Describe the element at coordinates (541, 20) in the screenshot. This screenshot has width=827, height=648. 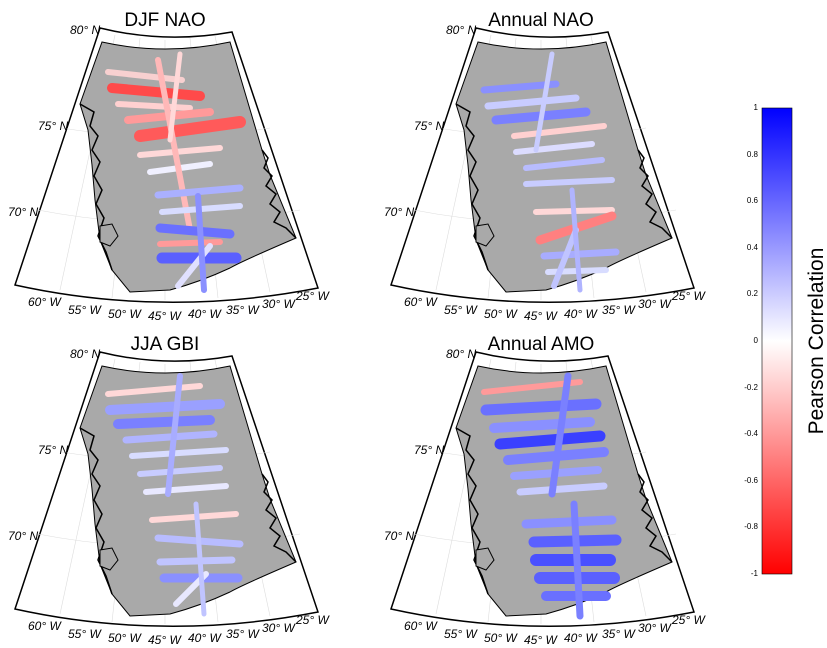
I see `panel-title: Annual NAO` at that location.